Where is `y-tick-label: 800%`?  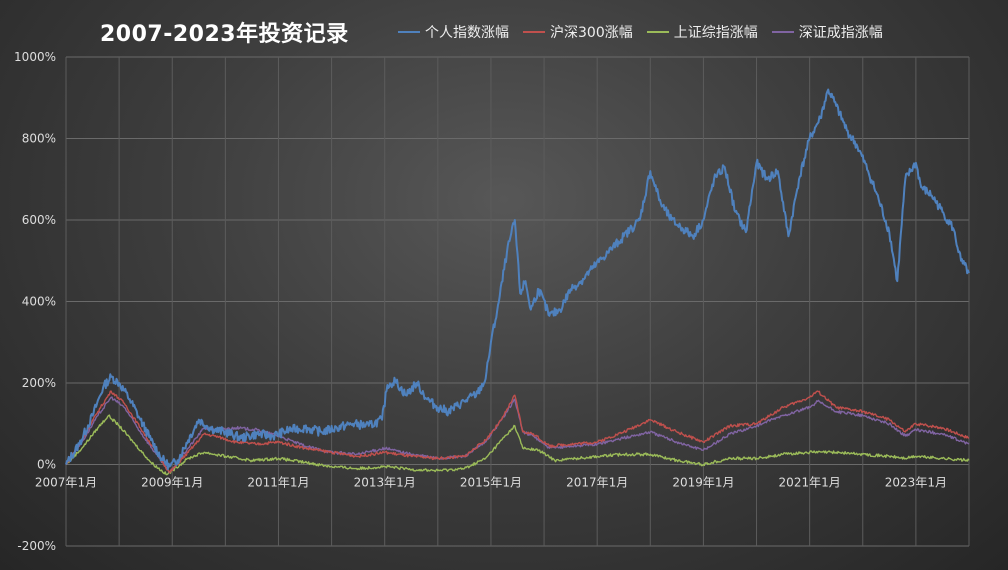 y-tick-label: 800% is located at coordinates (39, 139).